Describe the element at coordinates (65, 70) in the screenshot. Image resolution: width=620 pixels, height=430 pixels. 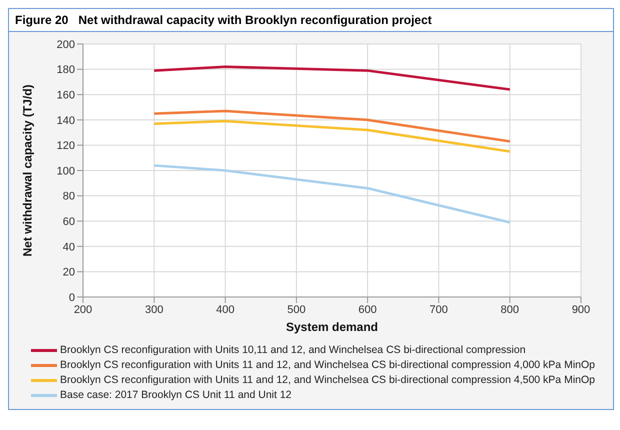
I see `y-tick-label: 180` at that location.